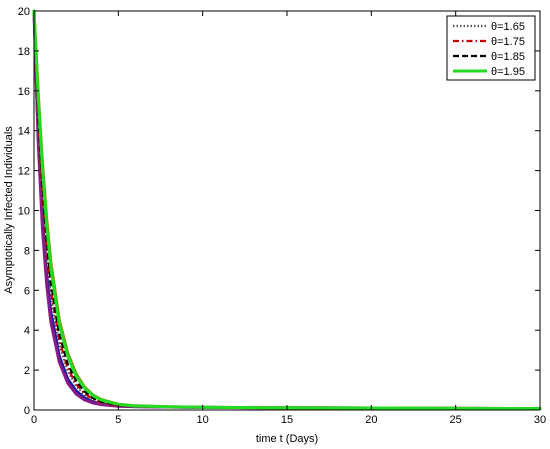  What do you see at coordinates (371, 420) in the screenshot?
I see `x-tick-label: 20` at bounding box center [371, 420].